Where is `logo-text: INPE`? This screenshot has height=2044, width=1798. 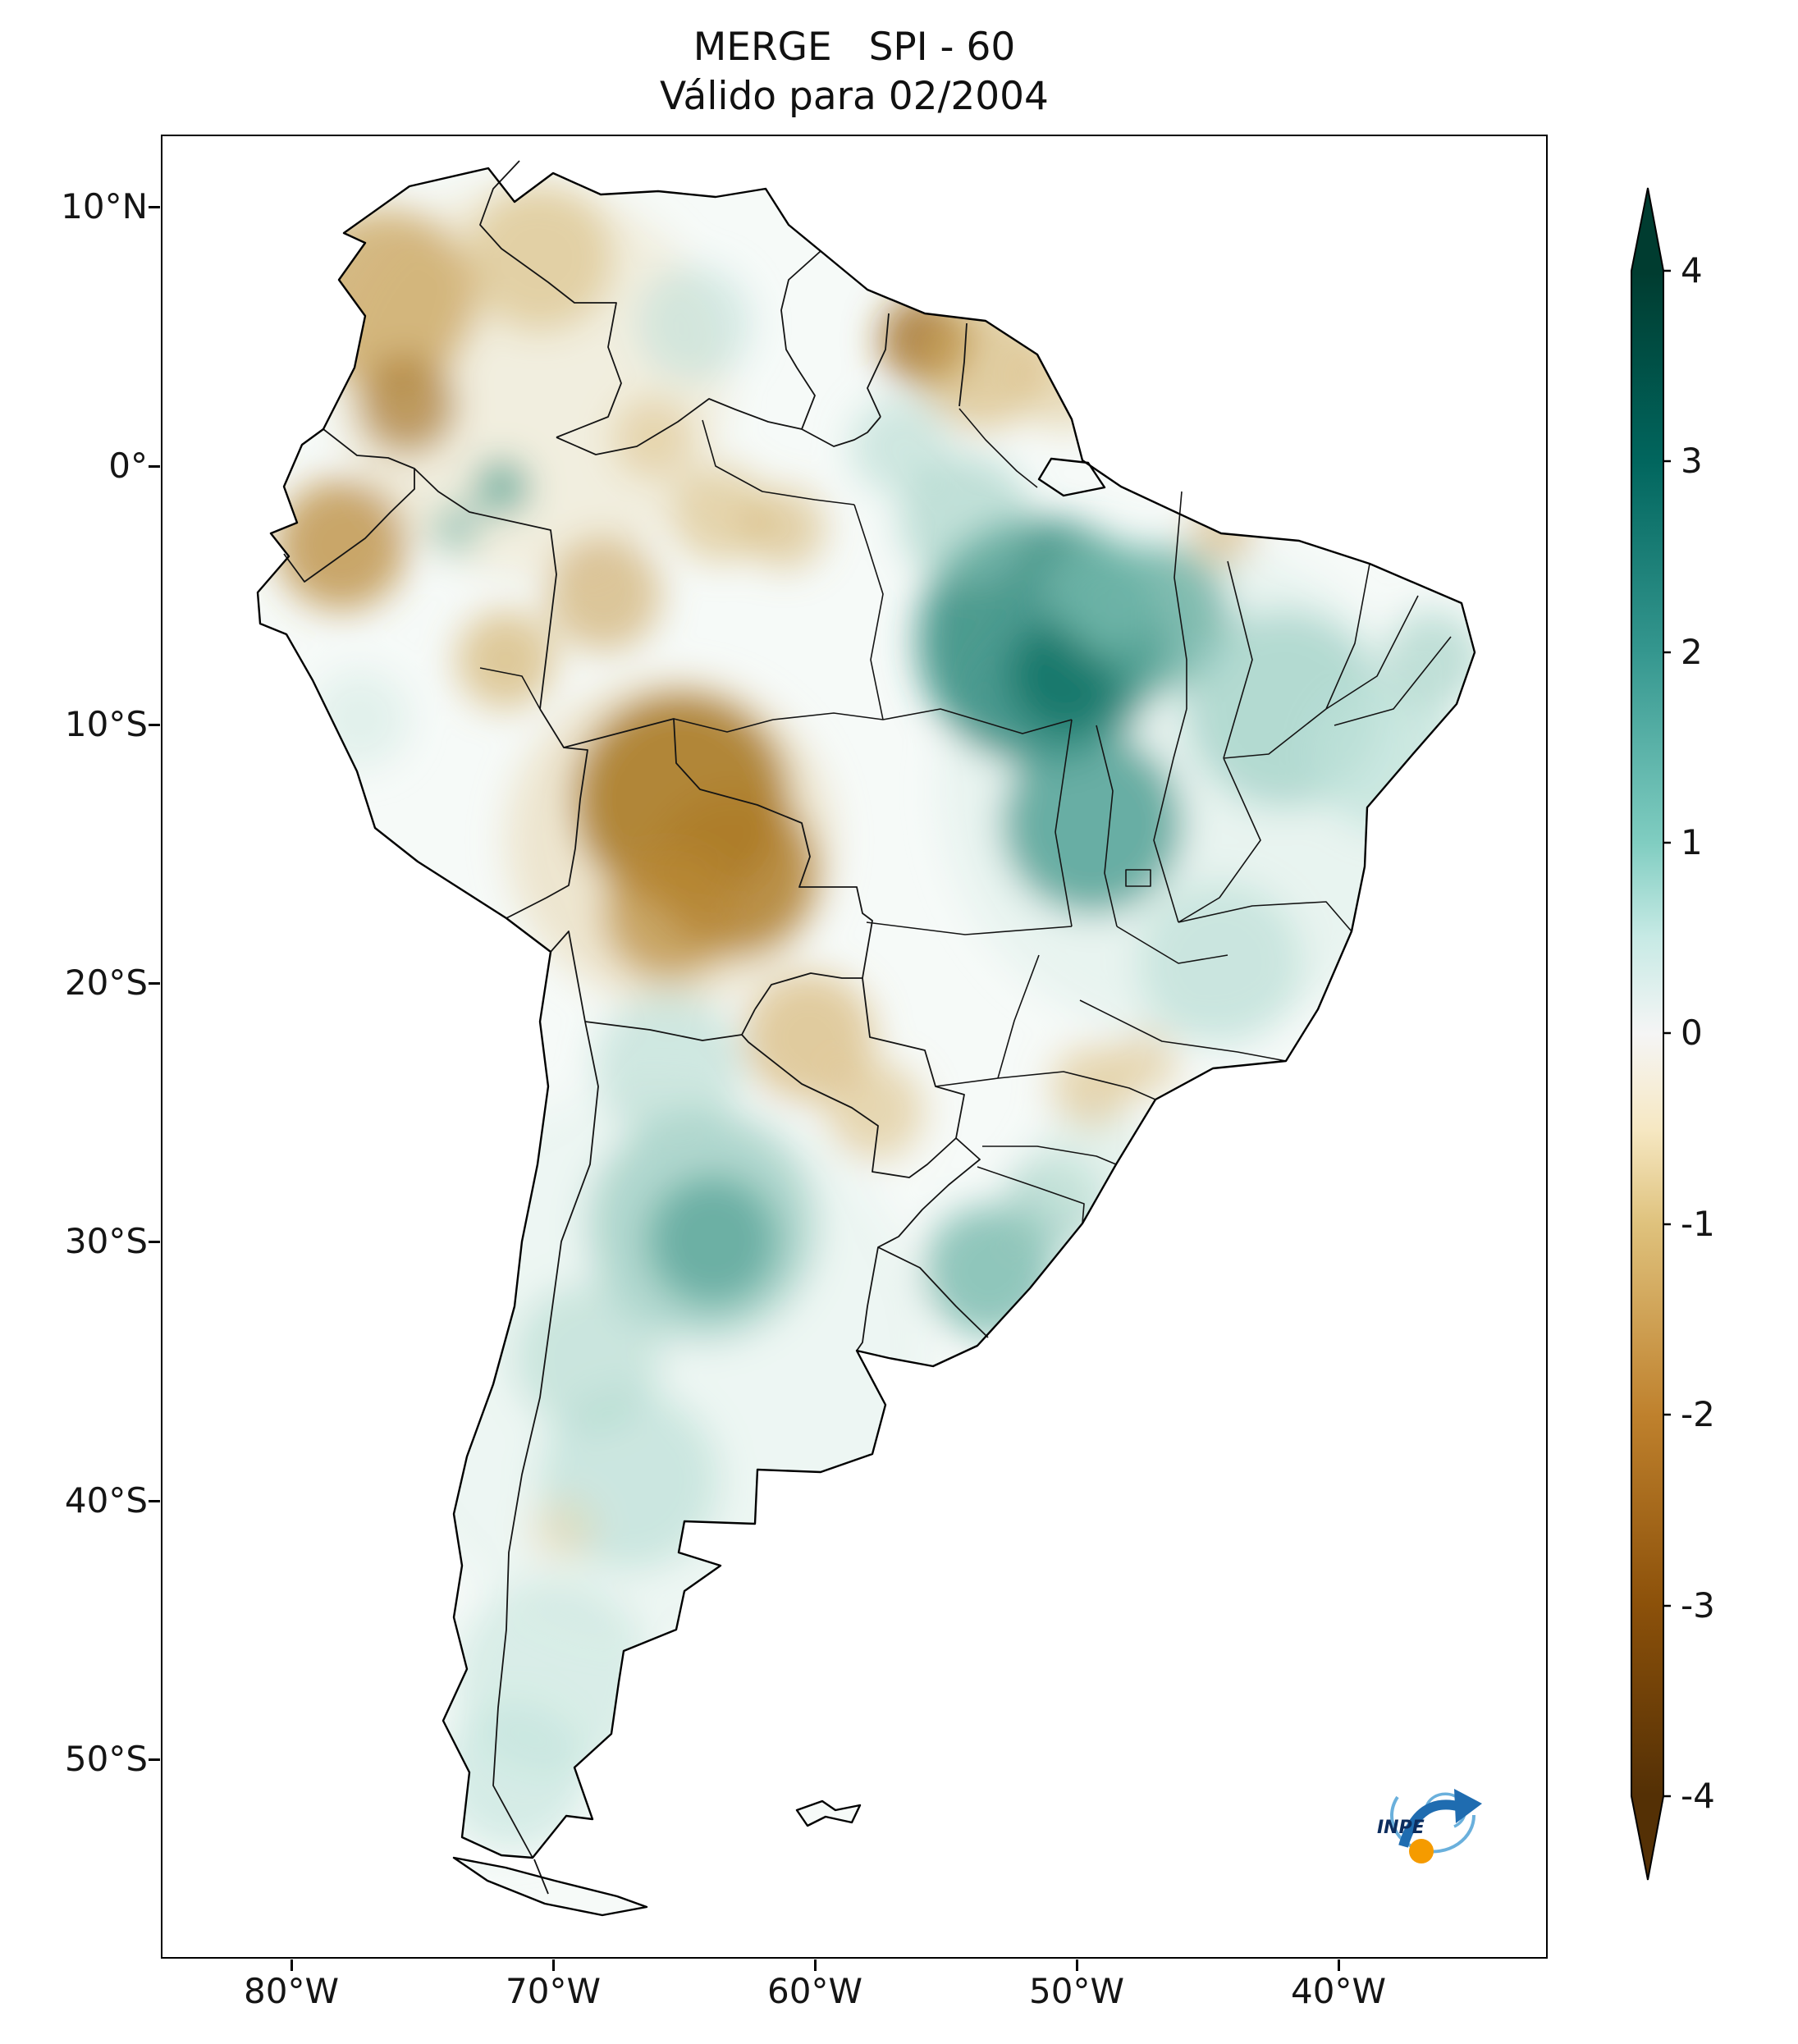
logo-text: INPE is located at coordinates (1401, 1828).